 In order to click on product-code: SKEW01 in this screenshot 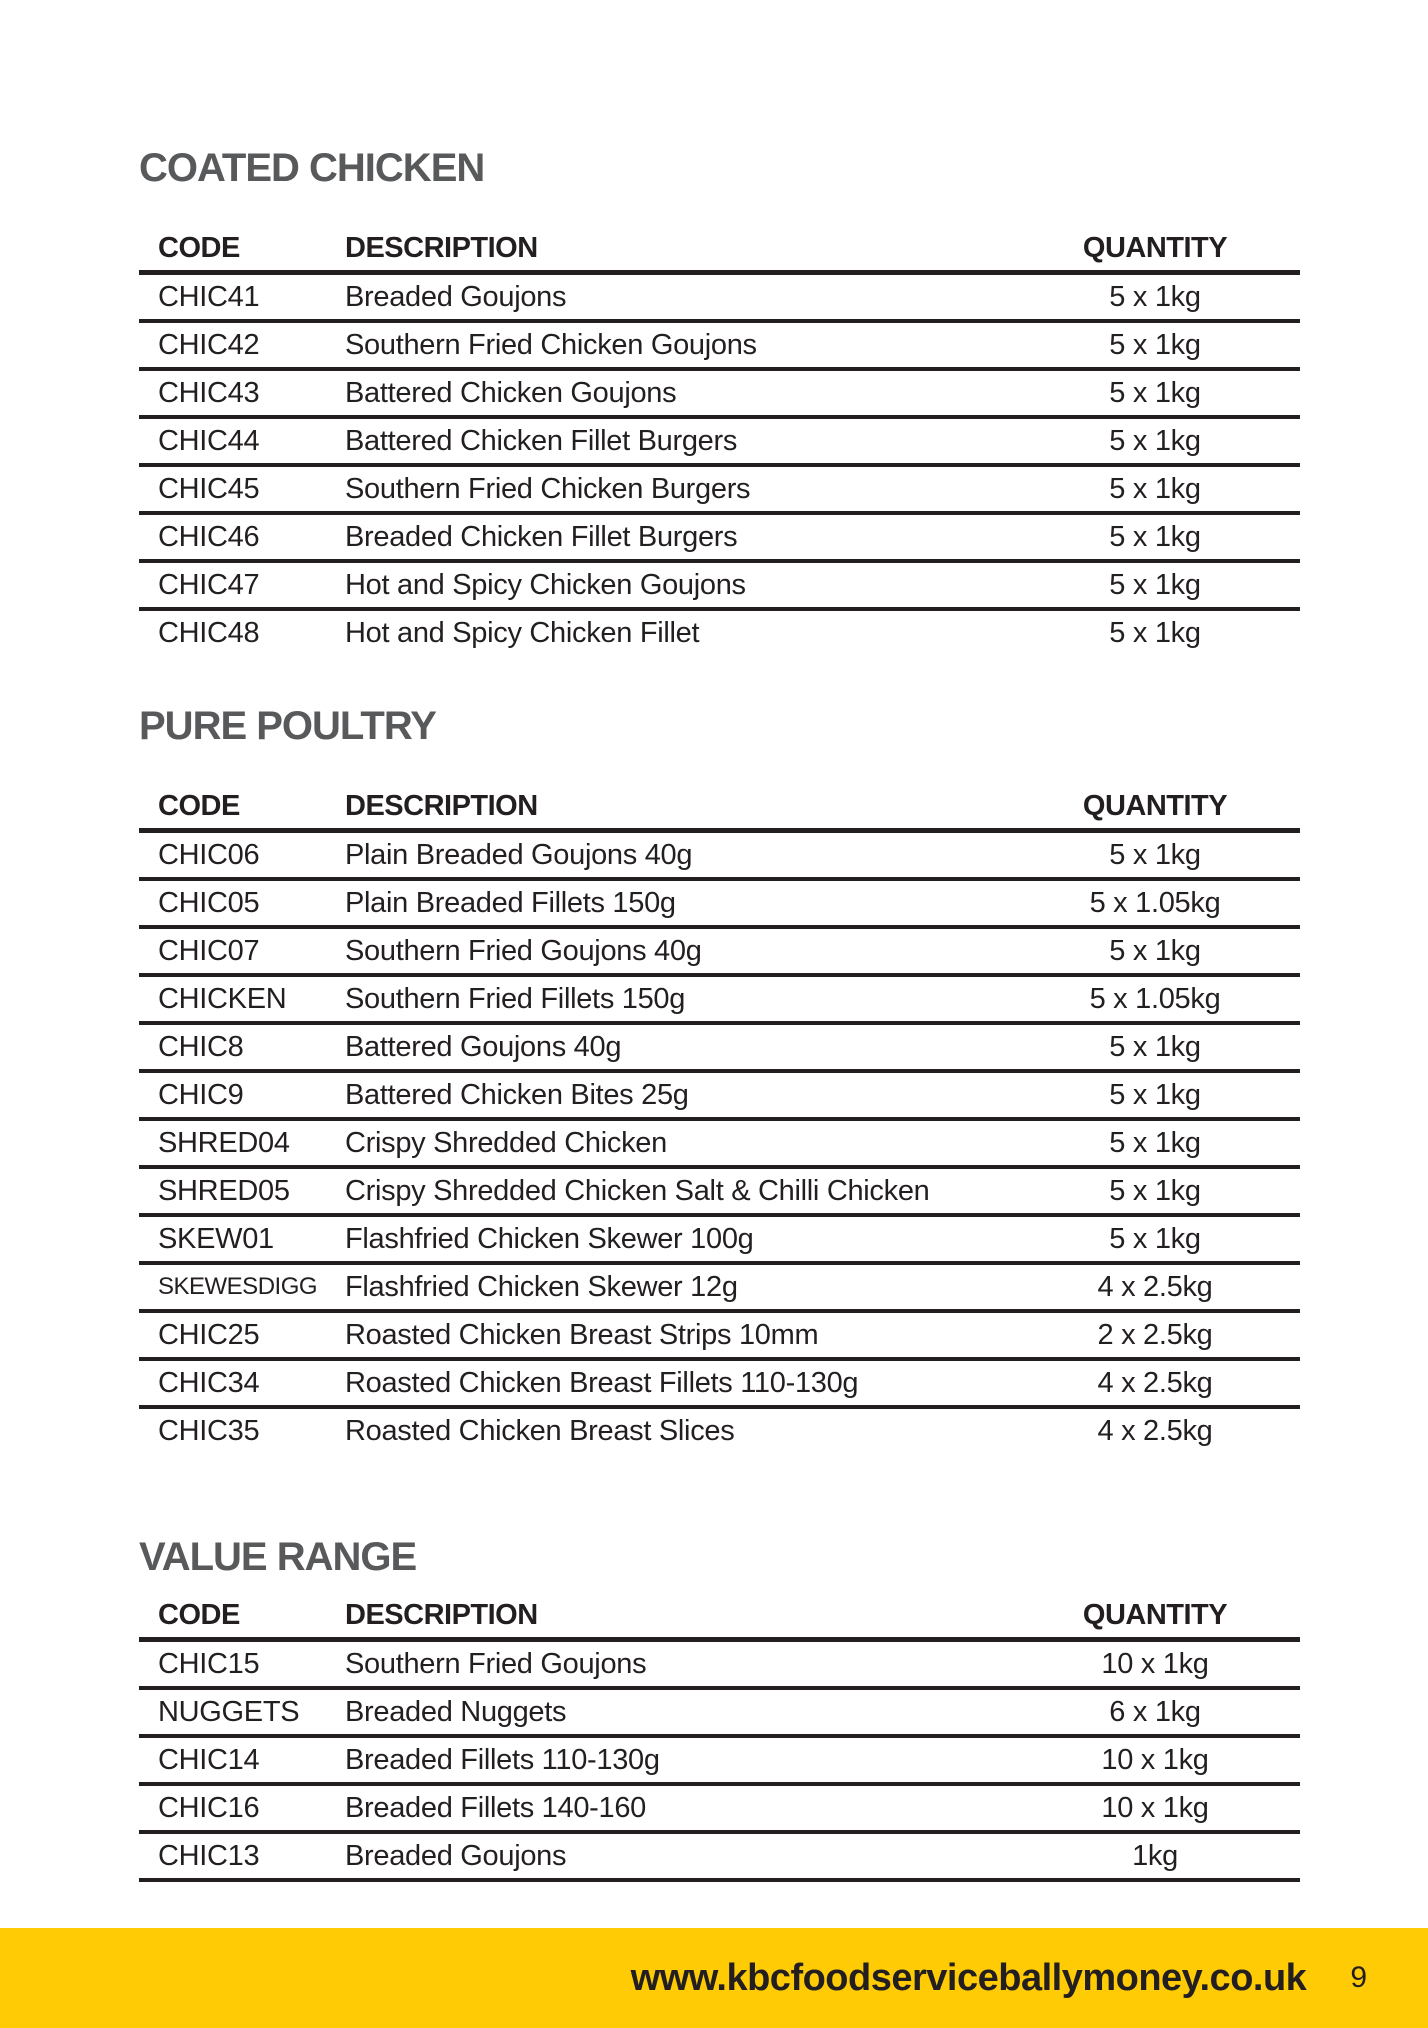, I will do `click(216, 1238)`.